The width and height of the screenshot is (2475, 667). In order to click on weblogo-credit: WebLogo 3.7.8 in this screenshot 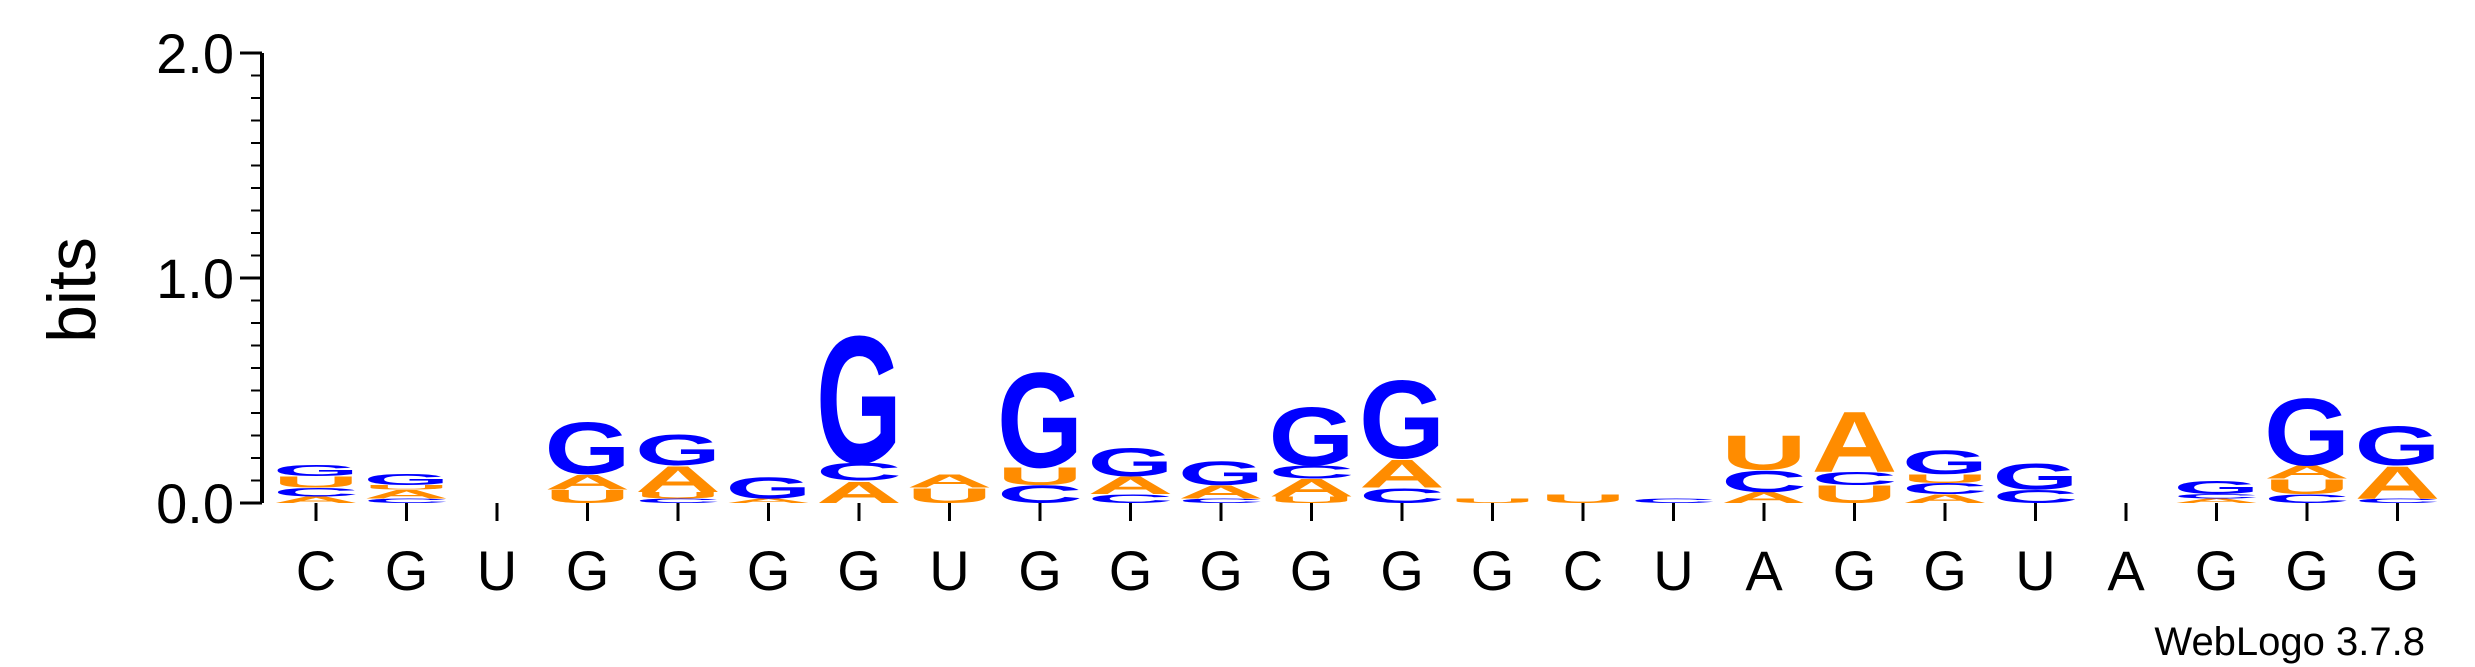, I will do `click(2289, 642)`.